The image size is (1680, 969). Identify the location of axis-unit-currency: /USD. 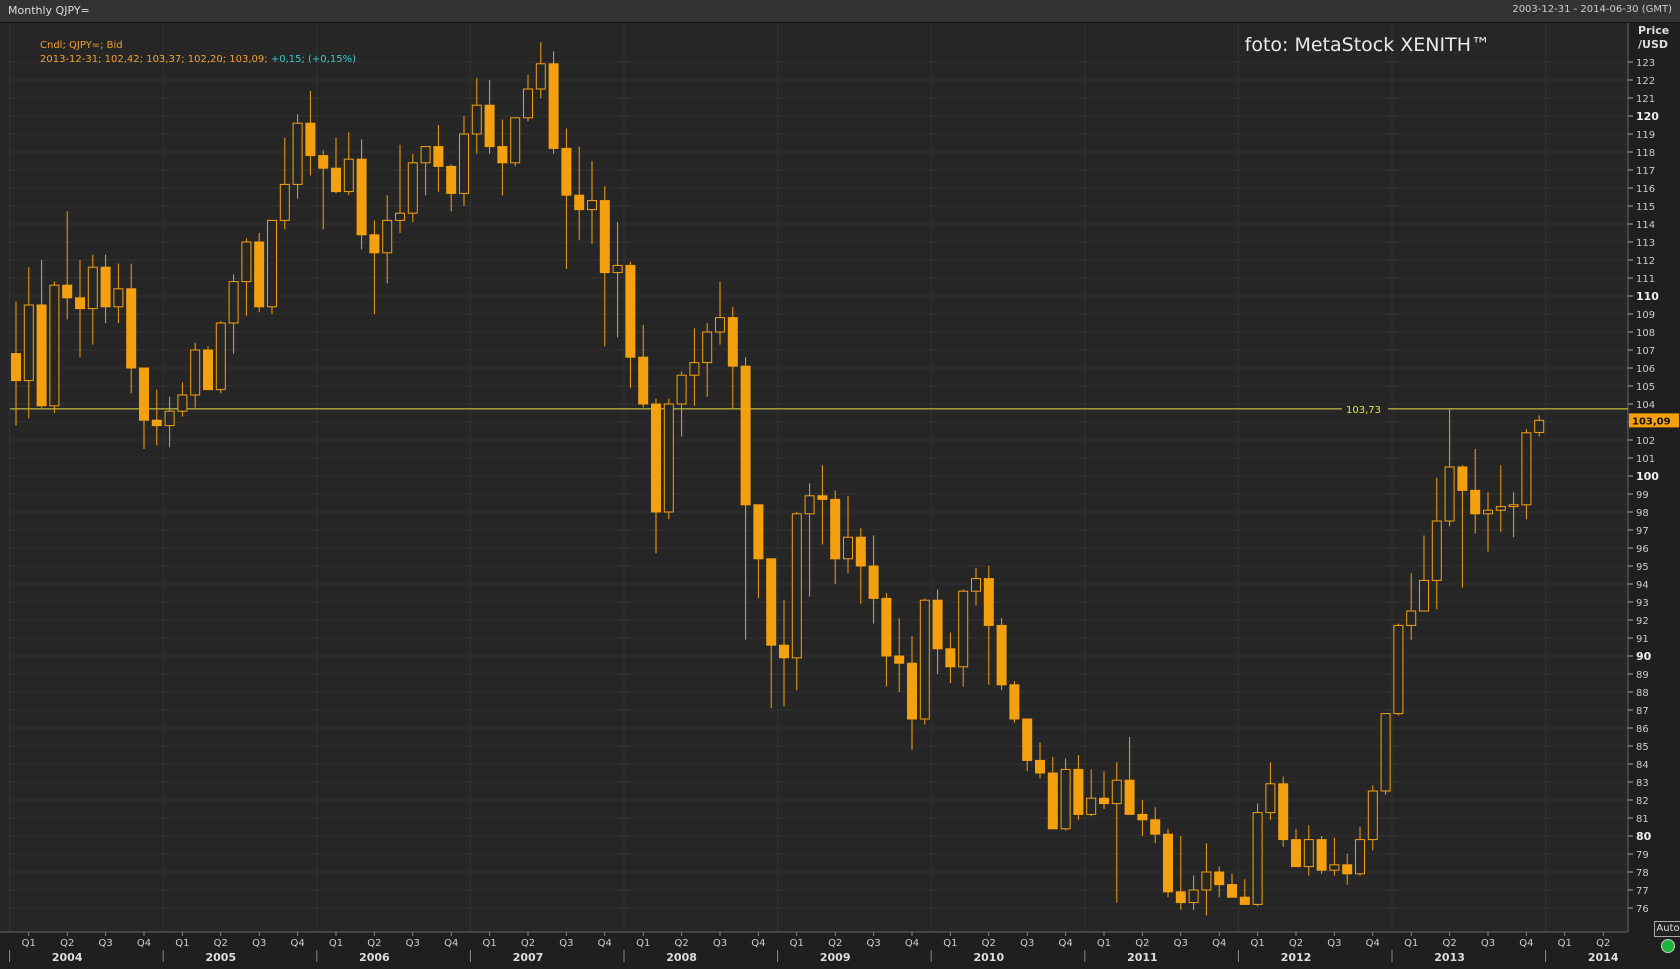
(1653, 44).